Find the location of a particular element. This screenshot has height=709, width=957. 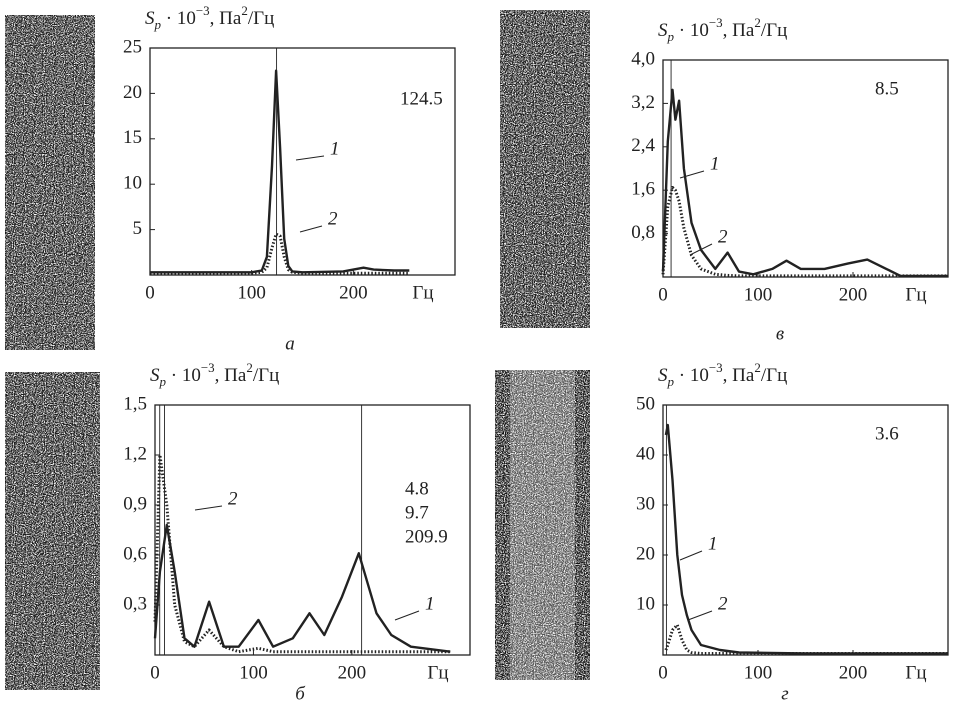

y-tick-label: 30 is located at coordinates (645, 503).